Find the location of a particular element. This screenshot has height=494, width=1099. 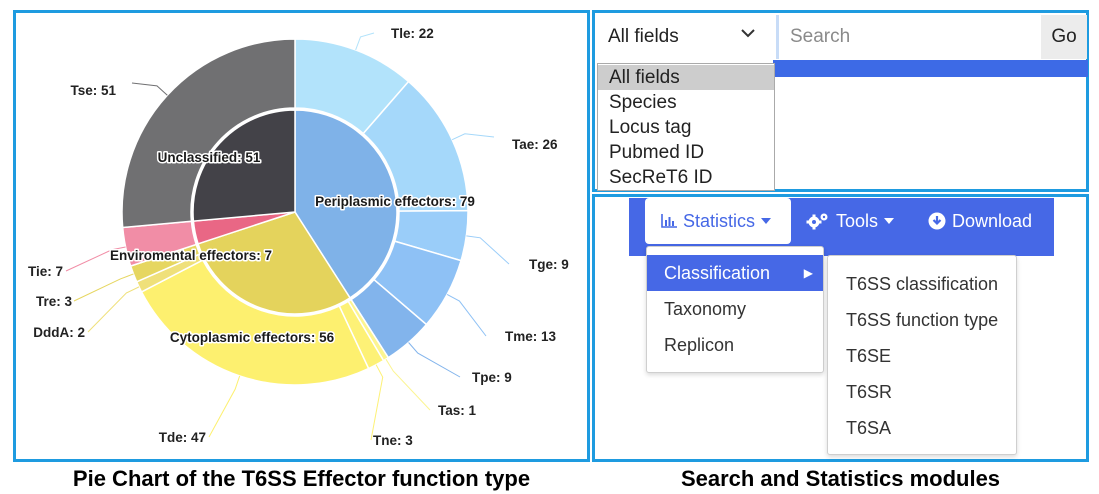

inner-slice-unclassified is located at coordinates (244, 165).